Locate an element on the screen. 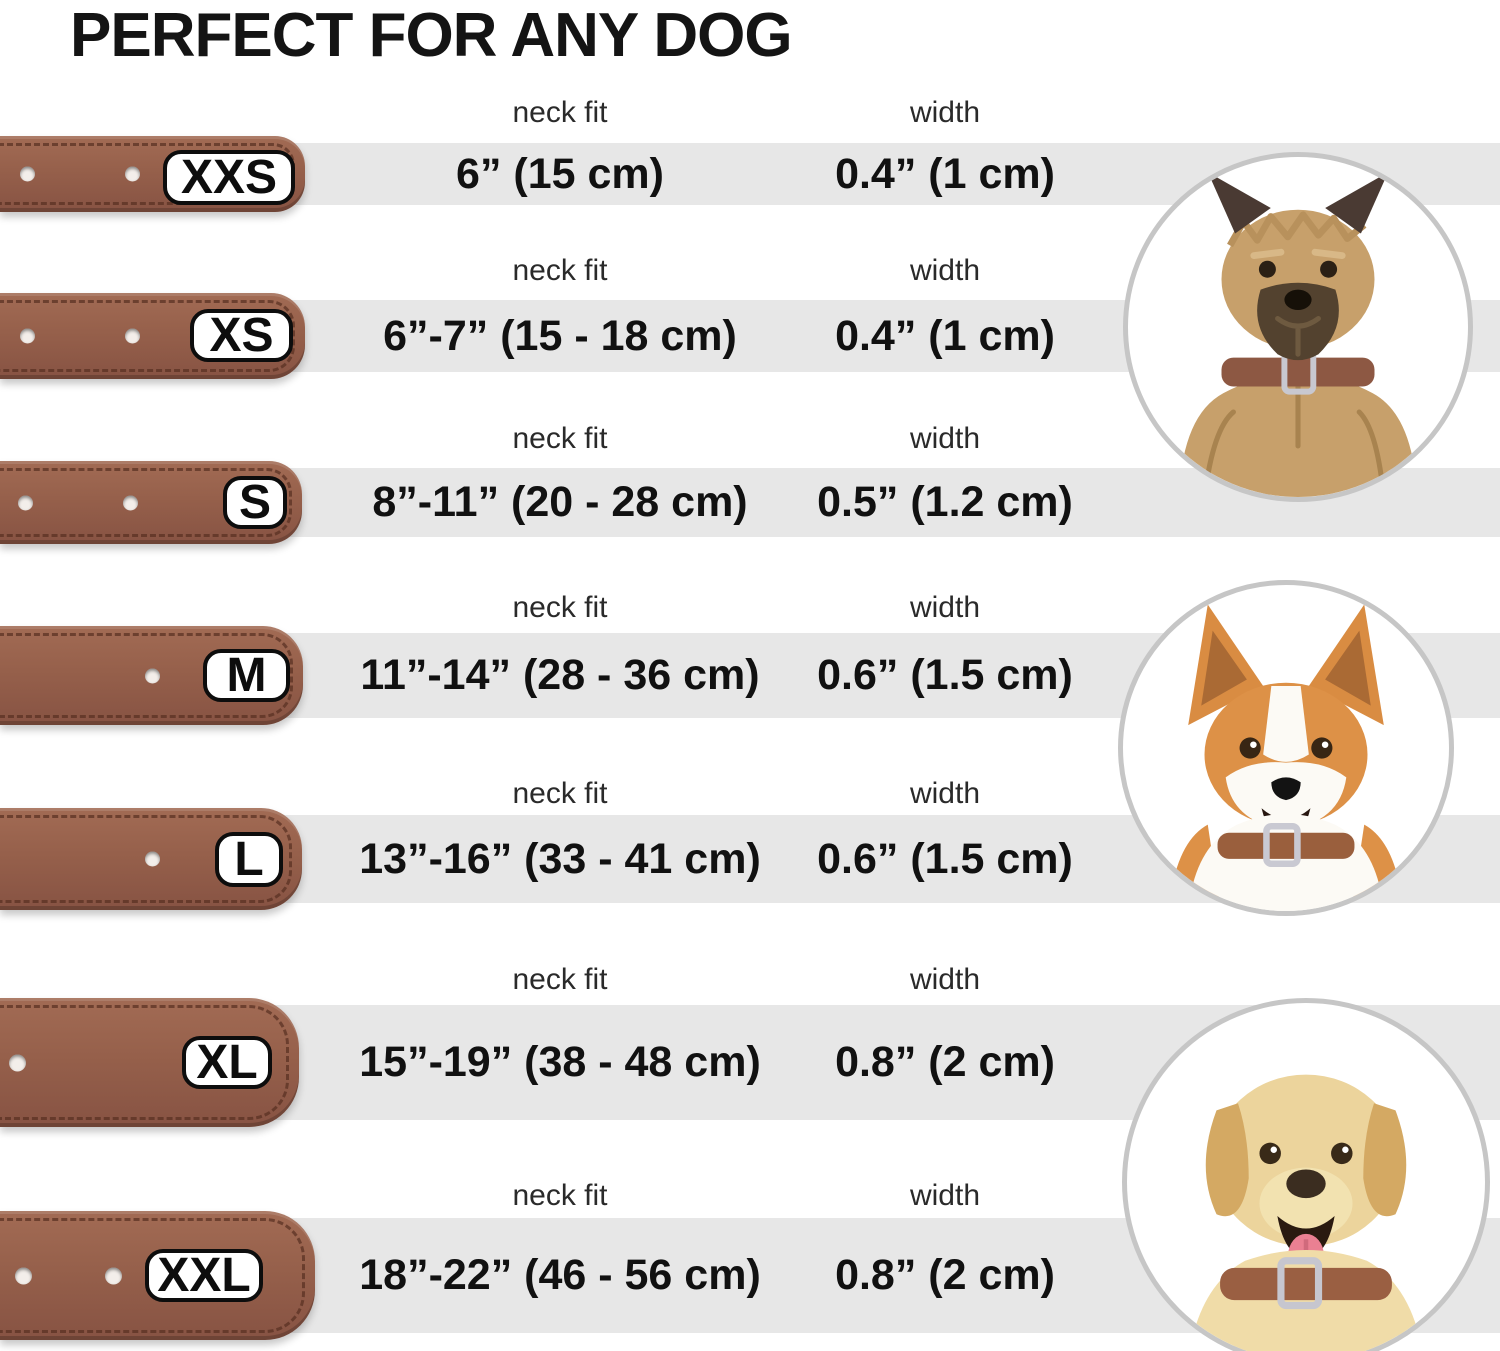 The image size is (1500, 1351). collar-strap-m: M is located at coordinates (151, 675).